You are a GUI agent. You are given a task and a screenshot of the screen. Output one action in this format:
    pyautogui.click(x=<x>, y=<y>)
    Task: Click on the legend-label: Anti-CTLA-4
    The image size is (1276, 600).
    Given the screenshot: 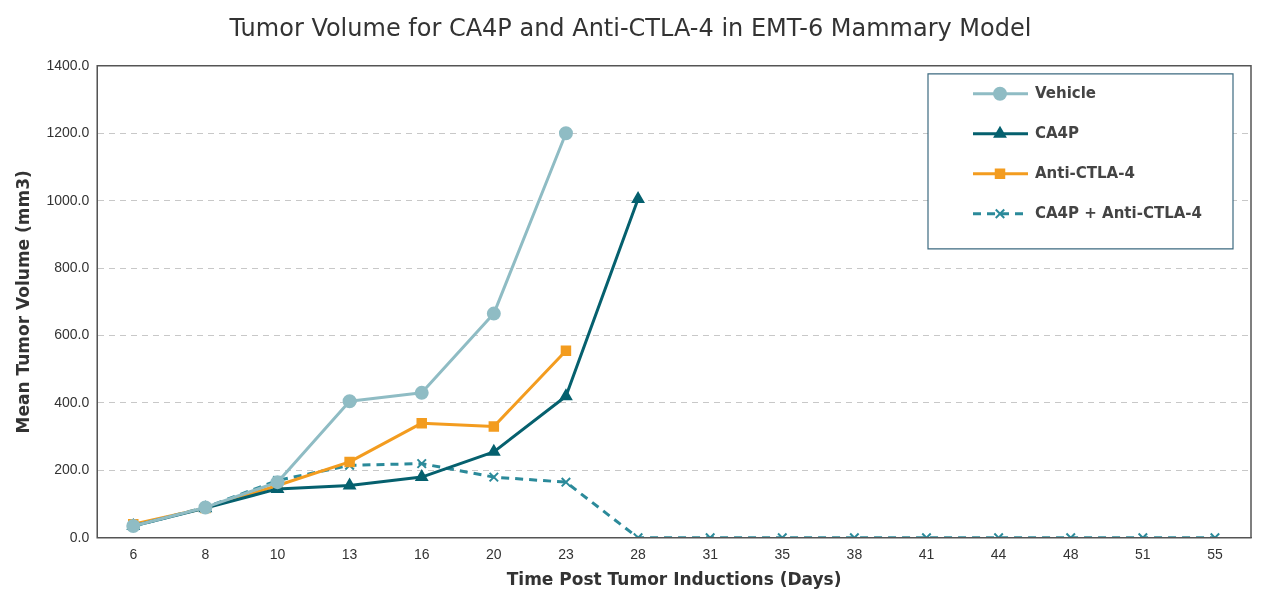 What is the action you would take?
    pyautogui.click(x=1085, y=172)
    